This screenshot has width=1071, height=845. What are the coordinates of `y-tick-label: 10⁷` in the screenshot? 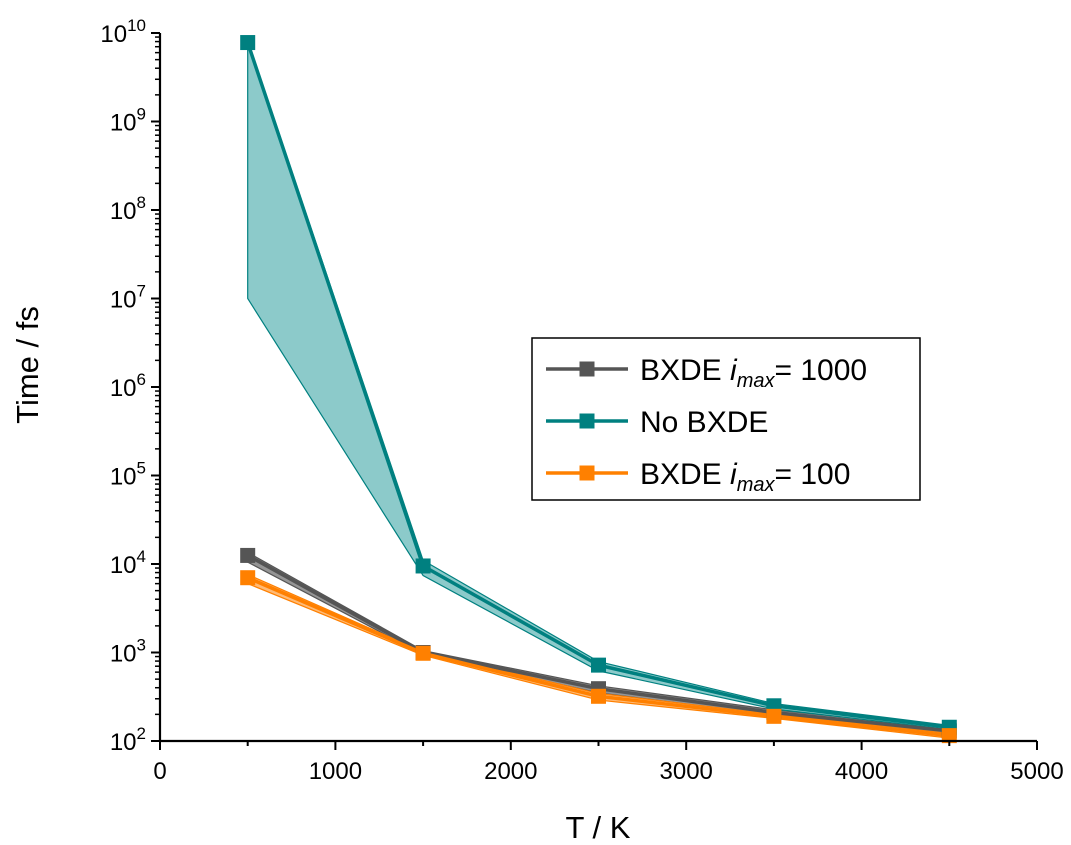 It's located at (128, 298).